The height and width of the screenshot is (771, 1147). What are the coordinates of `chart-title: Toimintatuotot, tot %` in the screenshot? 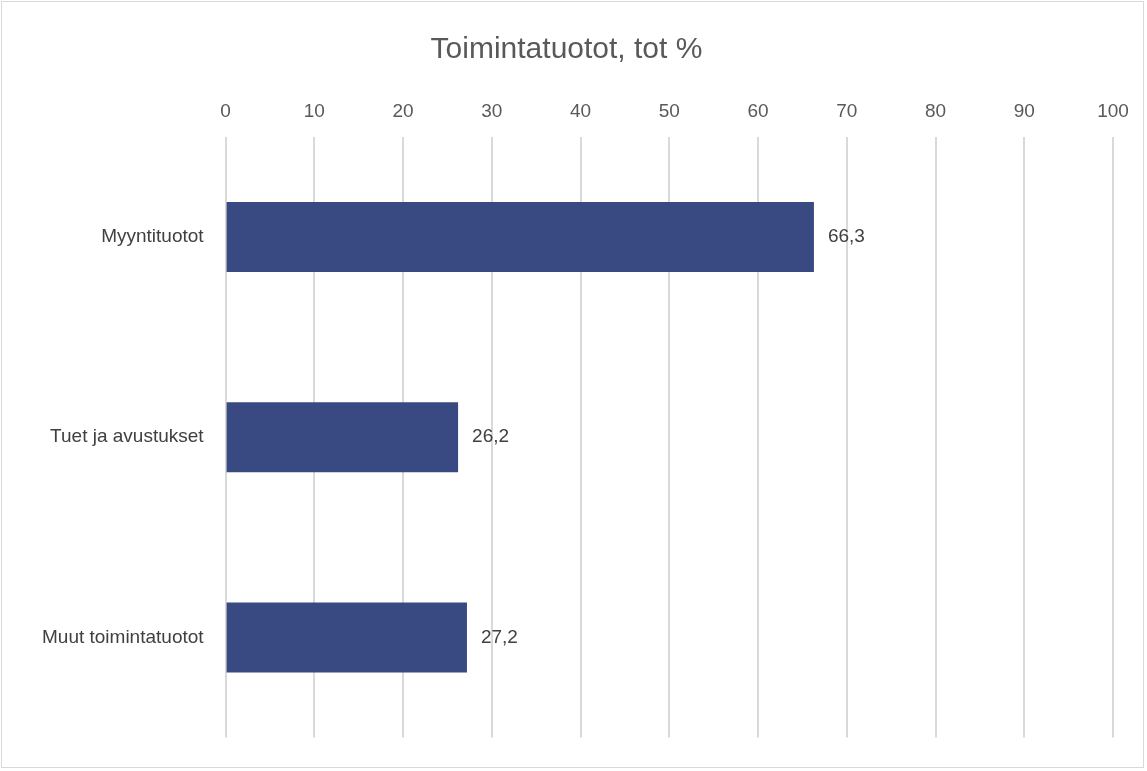 It's located at (566, 48).